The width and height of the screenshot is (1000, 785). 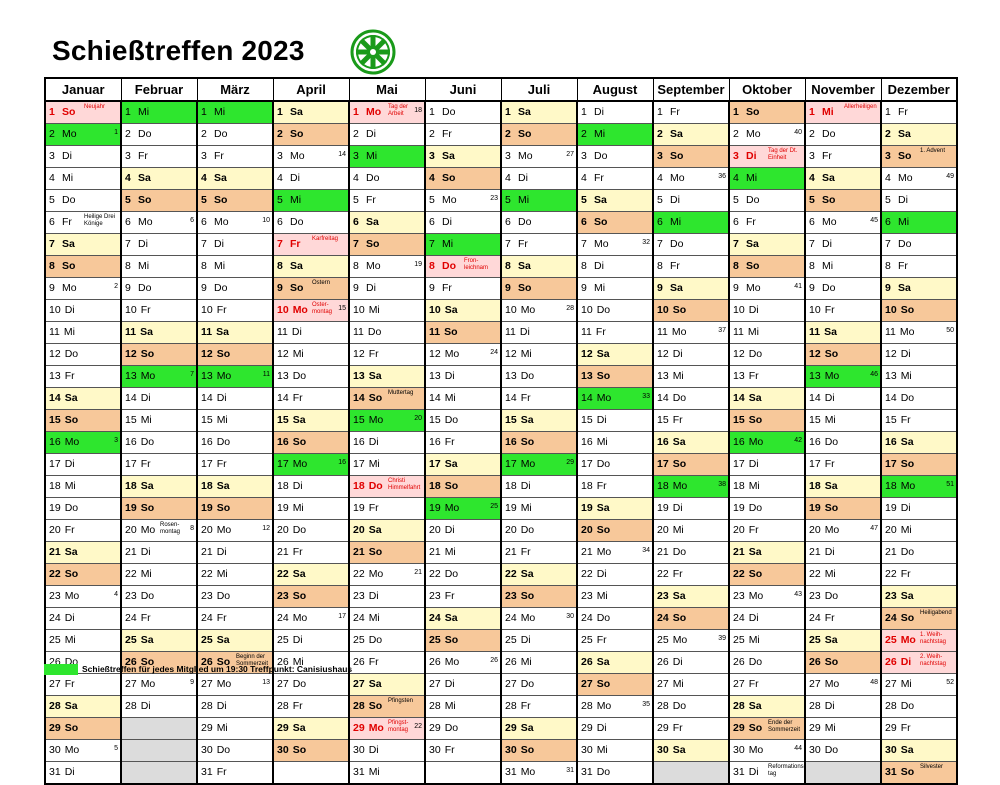 I want to click on day-cell: 6 Fr Heilige Drei Könige, so click(x=83, y=222).